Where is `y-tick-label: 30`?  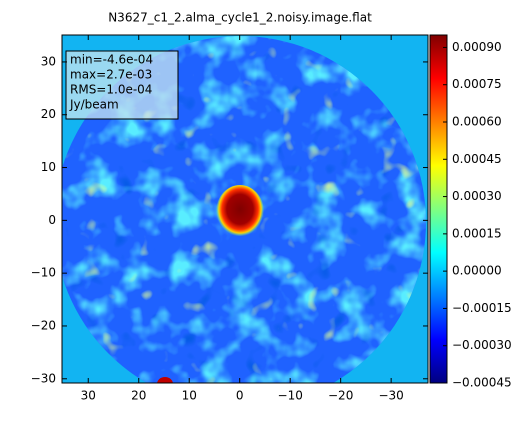
y-tick-label: 30 is located at coordinates (48, 61).